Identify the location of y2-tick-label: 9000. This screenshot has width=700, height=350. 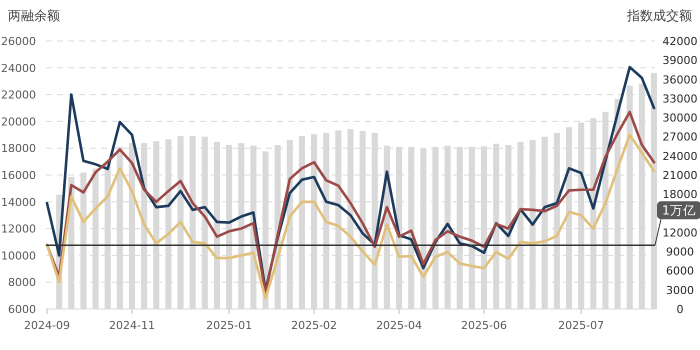
(680, 252).